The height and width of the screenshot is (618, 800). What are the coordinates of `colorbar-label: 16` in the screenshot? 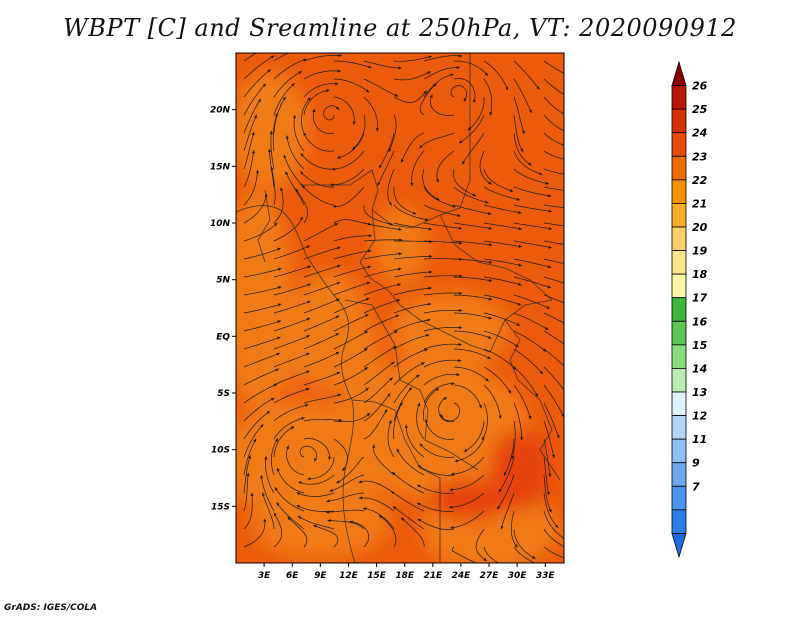 It's located at (700, 321).